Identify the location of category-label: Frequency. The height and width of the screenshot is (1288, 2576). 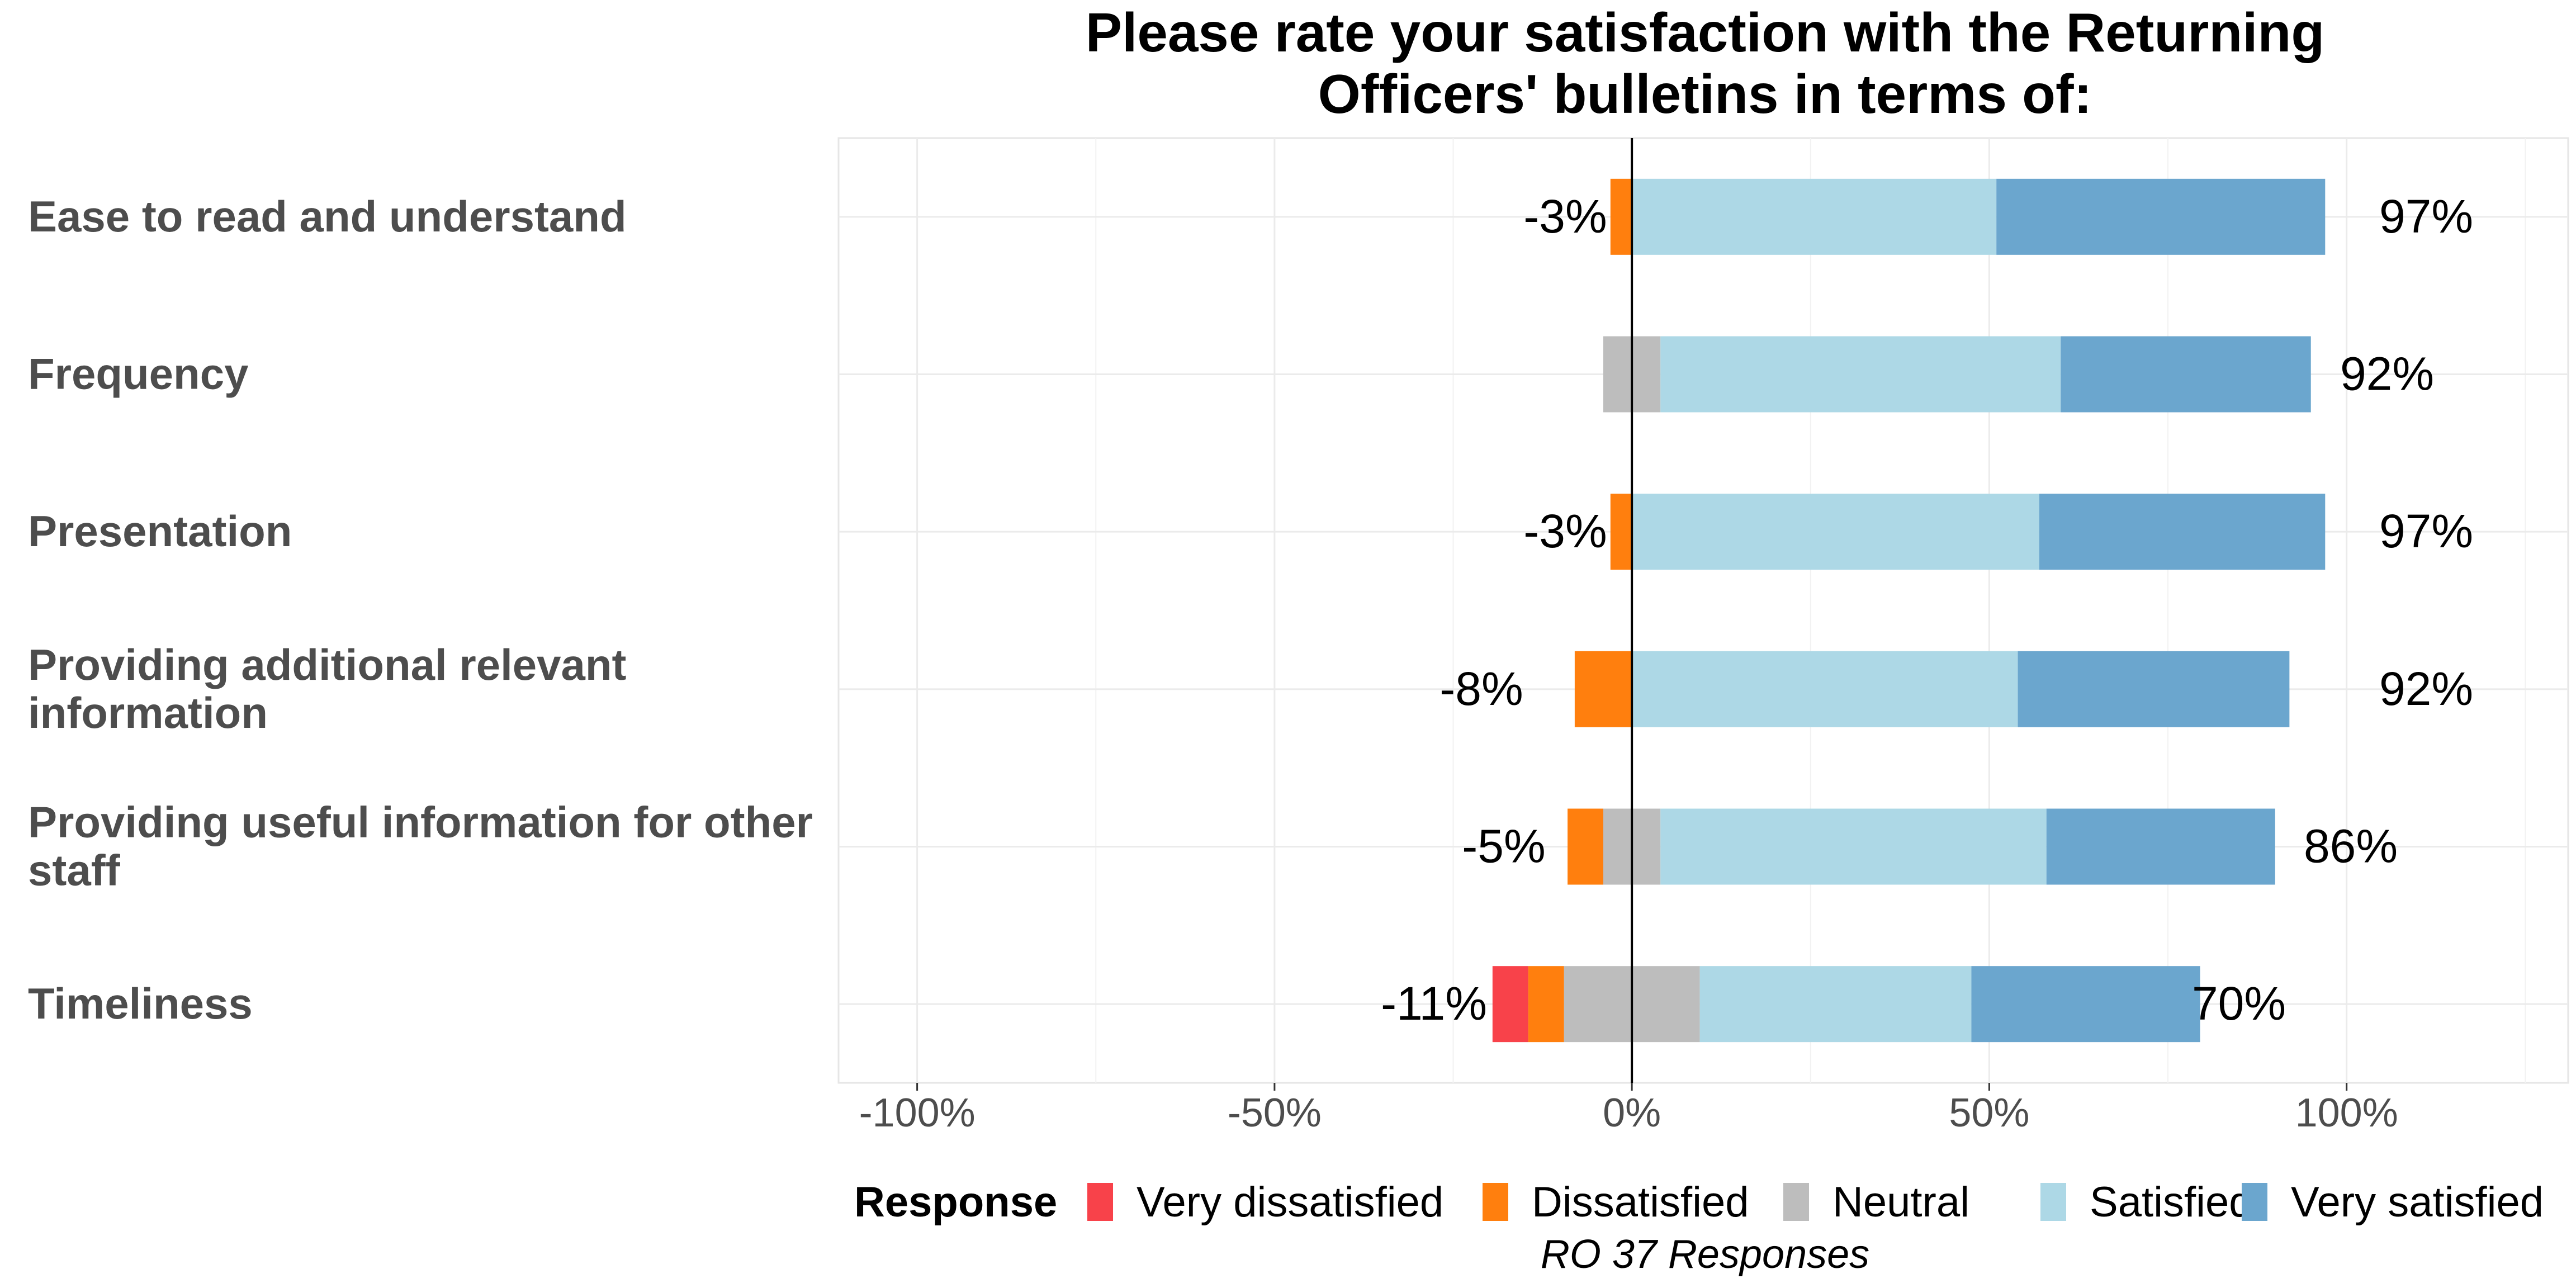
(138, 374).